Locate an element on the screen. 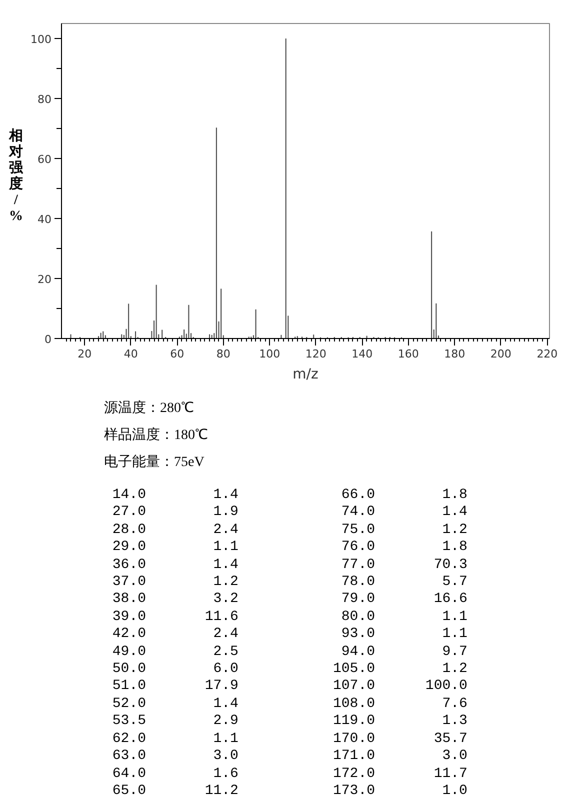 This screenshot has width=570, height=812. text: 源温度：280℃ is located at coordinates (149, 408).